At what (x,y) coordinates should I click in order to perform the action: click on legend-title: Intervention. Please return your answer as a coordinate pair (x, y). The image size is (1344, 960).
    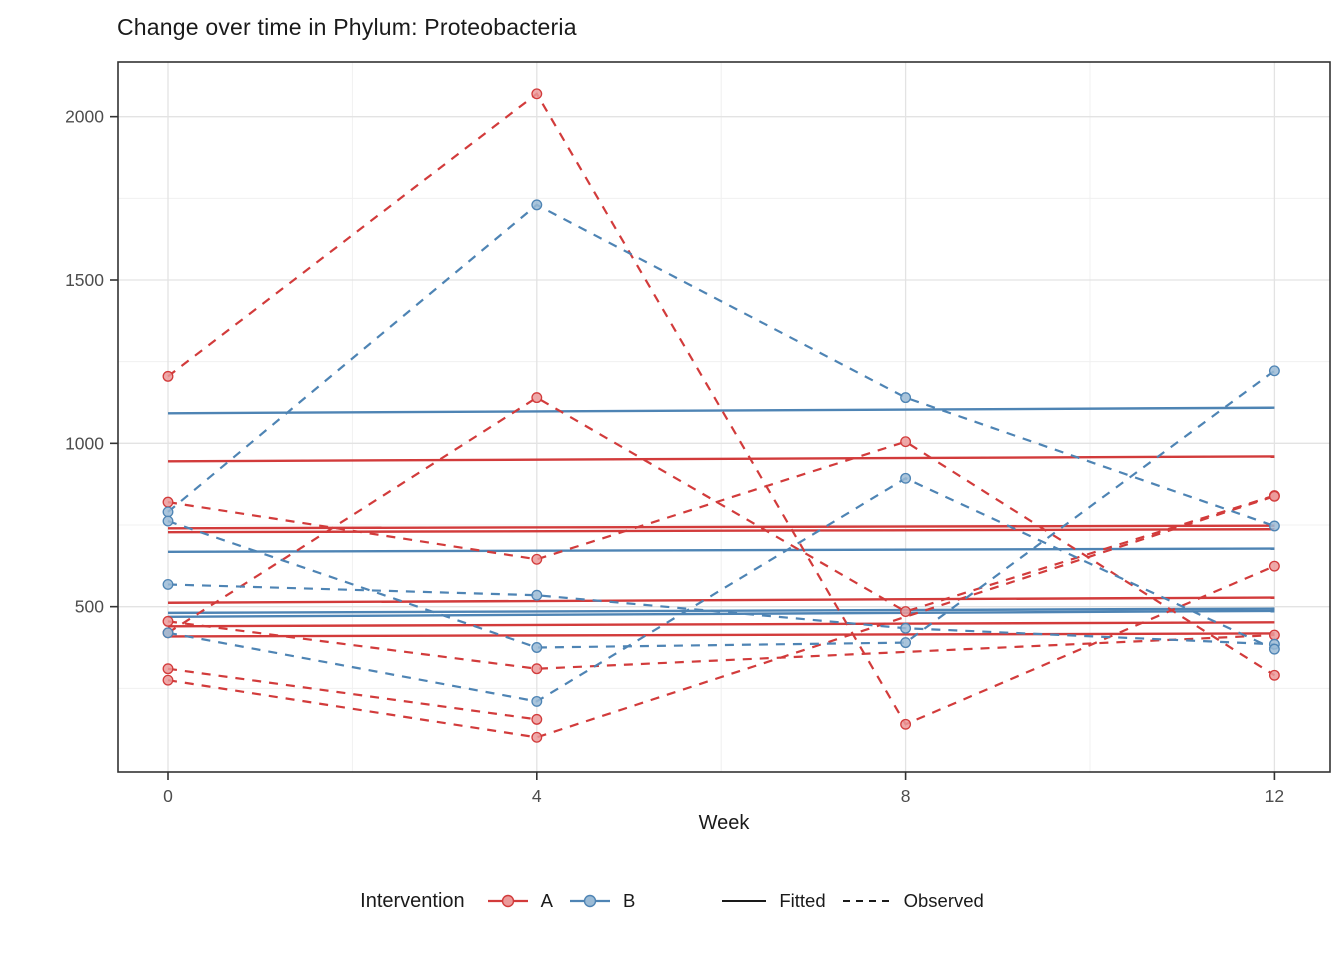
    Looking at the image, I should click on (412, 900).